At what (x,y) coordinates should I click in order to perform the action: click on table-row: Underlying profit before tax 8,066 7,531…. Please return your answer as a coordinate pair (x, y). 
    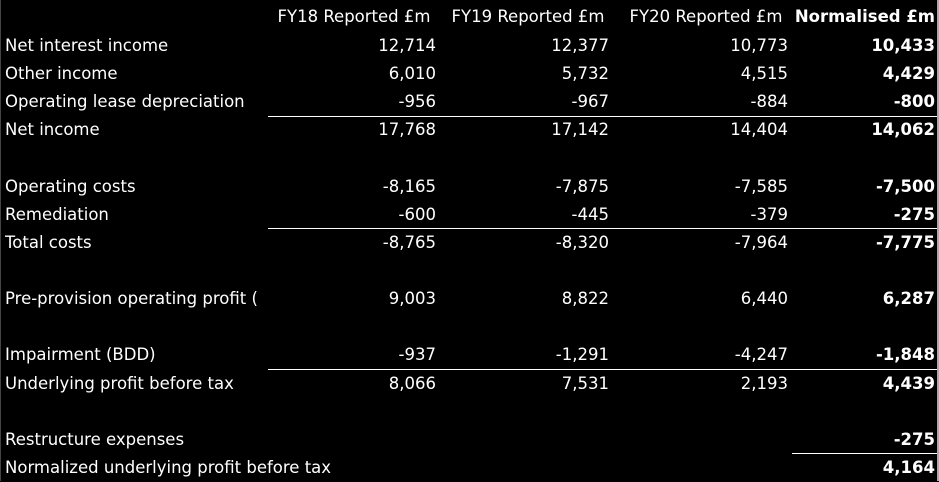
    Looking at the image, I should click on (469, 384).